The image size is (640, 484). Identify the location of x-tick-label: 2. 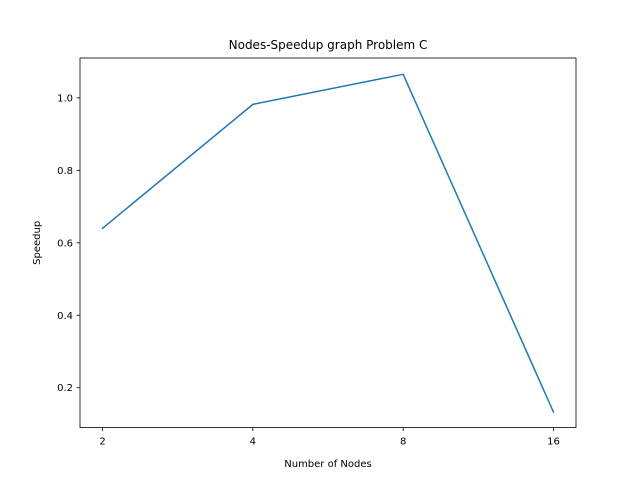
(102, 442).